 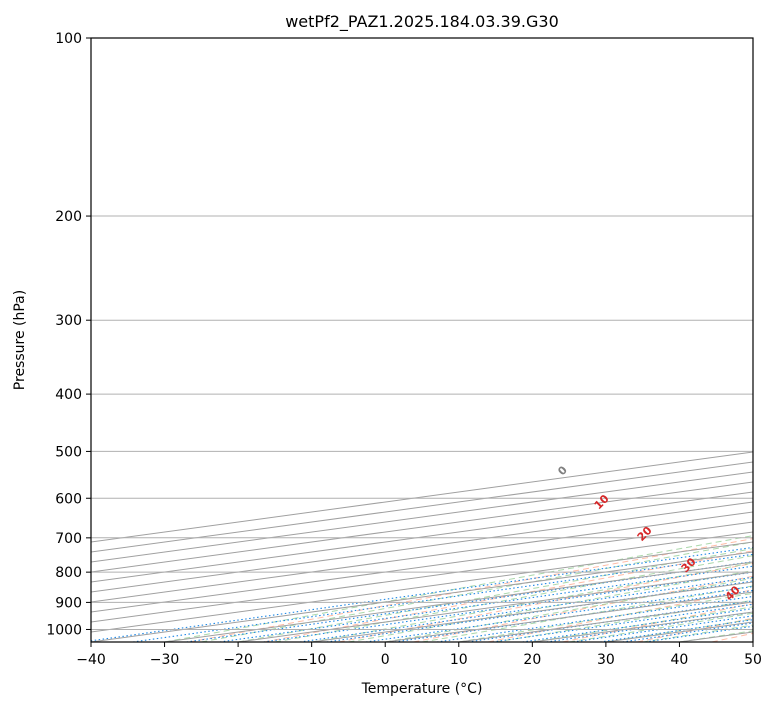 What do you see at coordinates (64, 630) in the screenshot?
I see `y-tick-label: 1000` at bounding box center [64, 630].